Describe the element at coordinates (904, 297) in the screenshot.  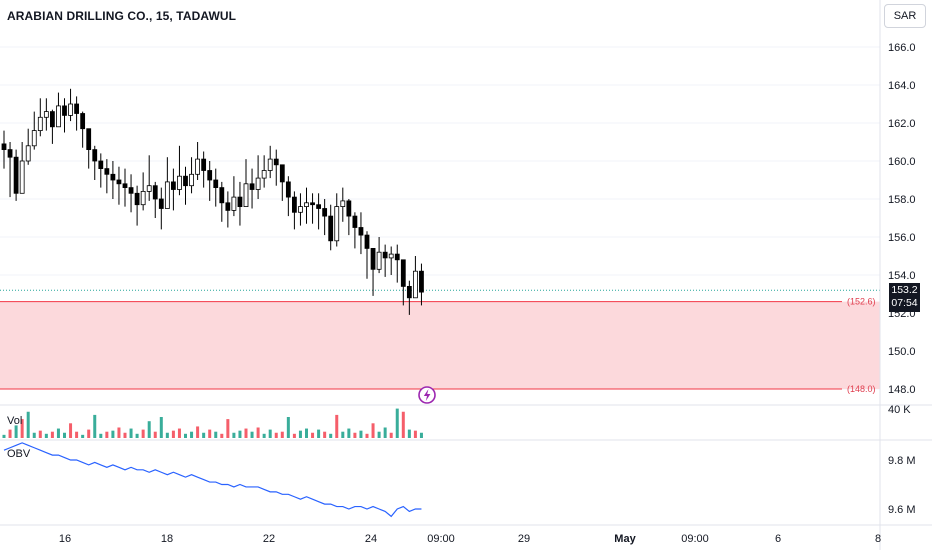
I see `last-price-badge: 153.2 07:54` at that location.